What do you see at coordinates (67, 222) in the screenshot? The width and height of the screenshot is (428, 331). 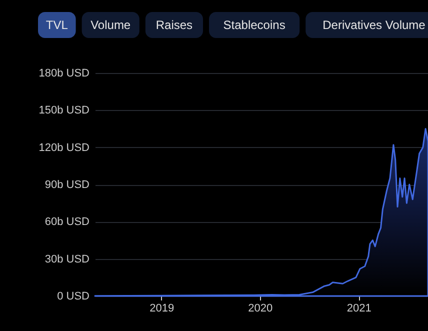 I see `y-tick-label: 60b USD` at bounding box center [67, 222].